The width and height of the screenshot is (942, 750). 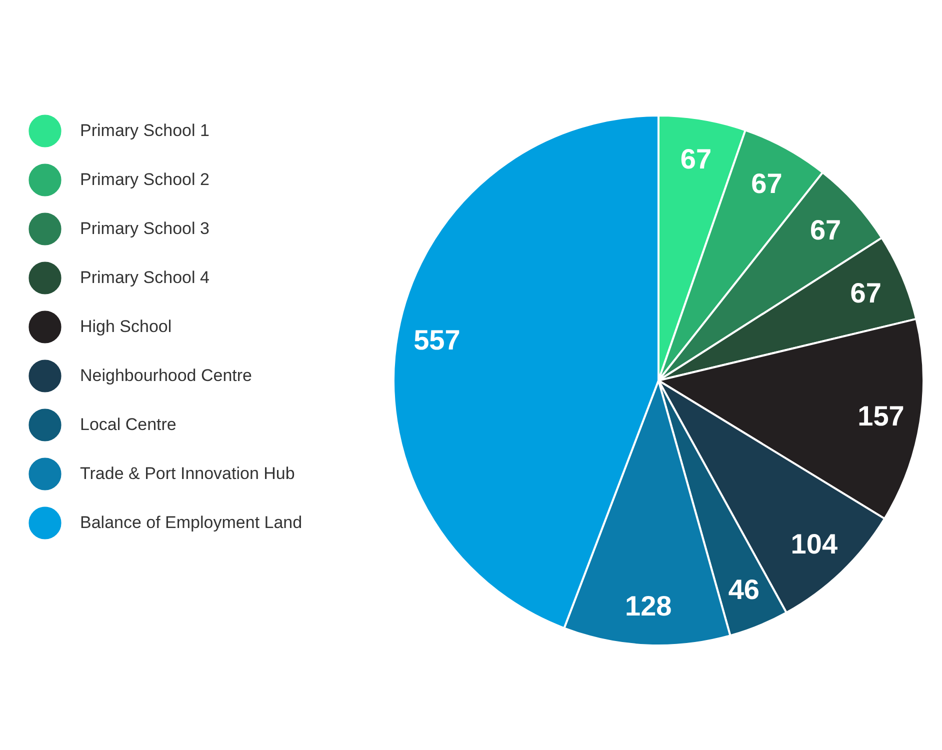 What do you see at coordinates (814, 544) in the screenshot?
I see `data-label: 104` at bounding box center [814, 544].